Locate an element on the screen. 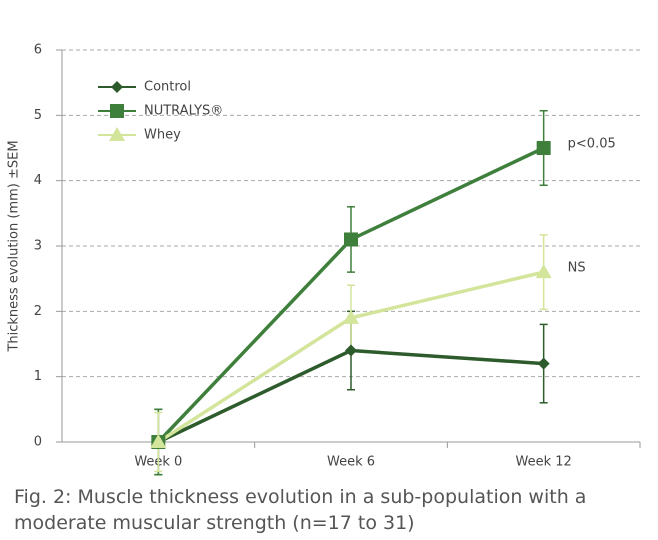  legend-label: Control is located at coordinates (167, 87).